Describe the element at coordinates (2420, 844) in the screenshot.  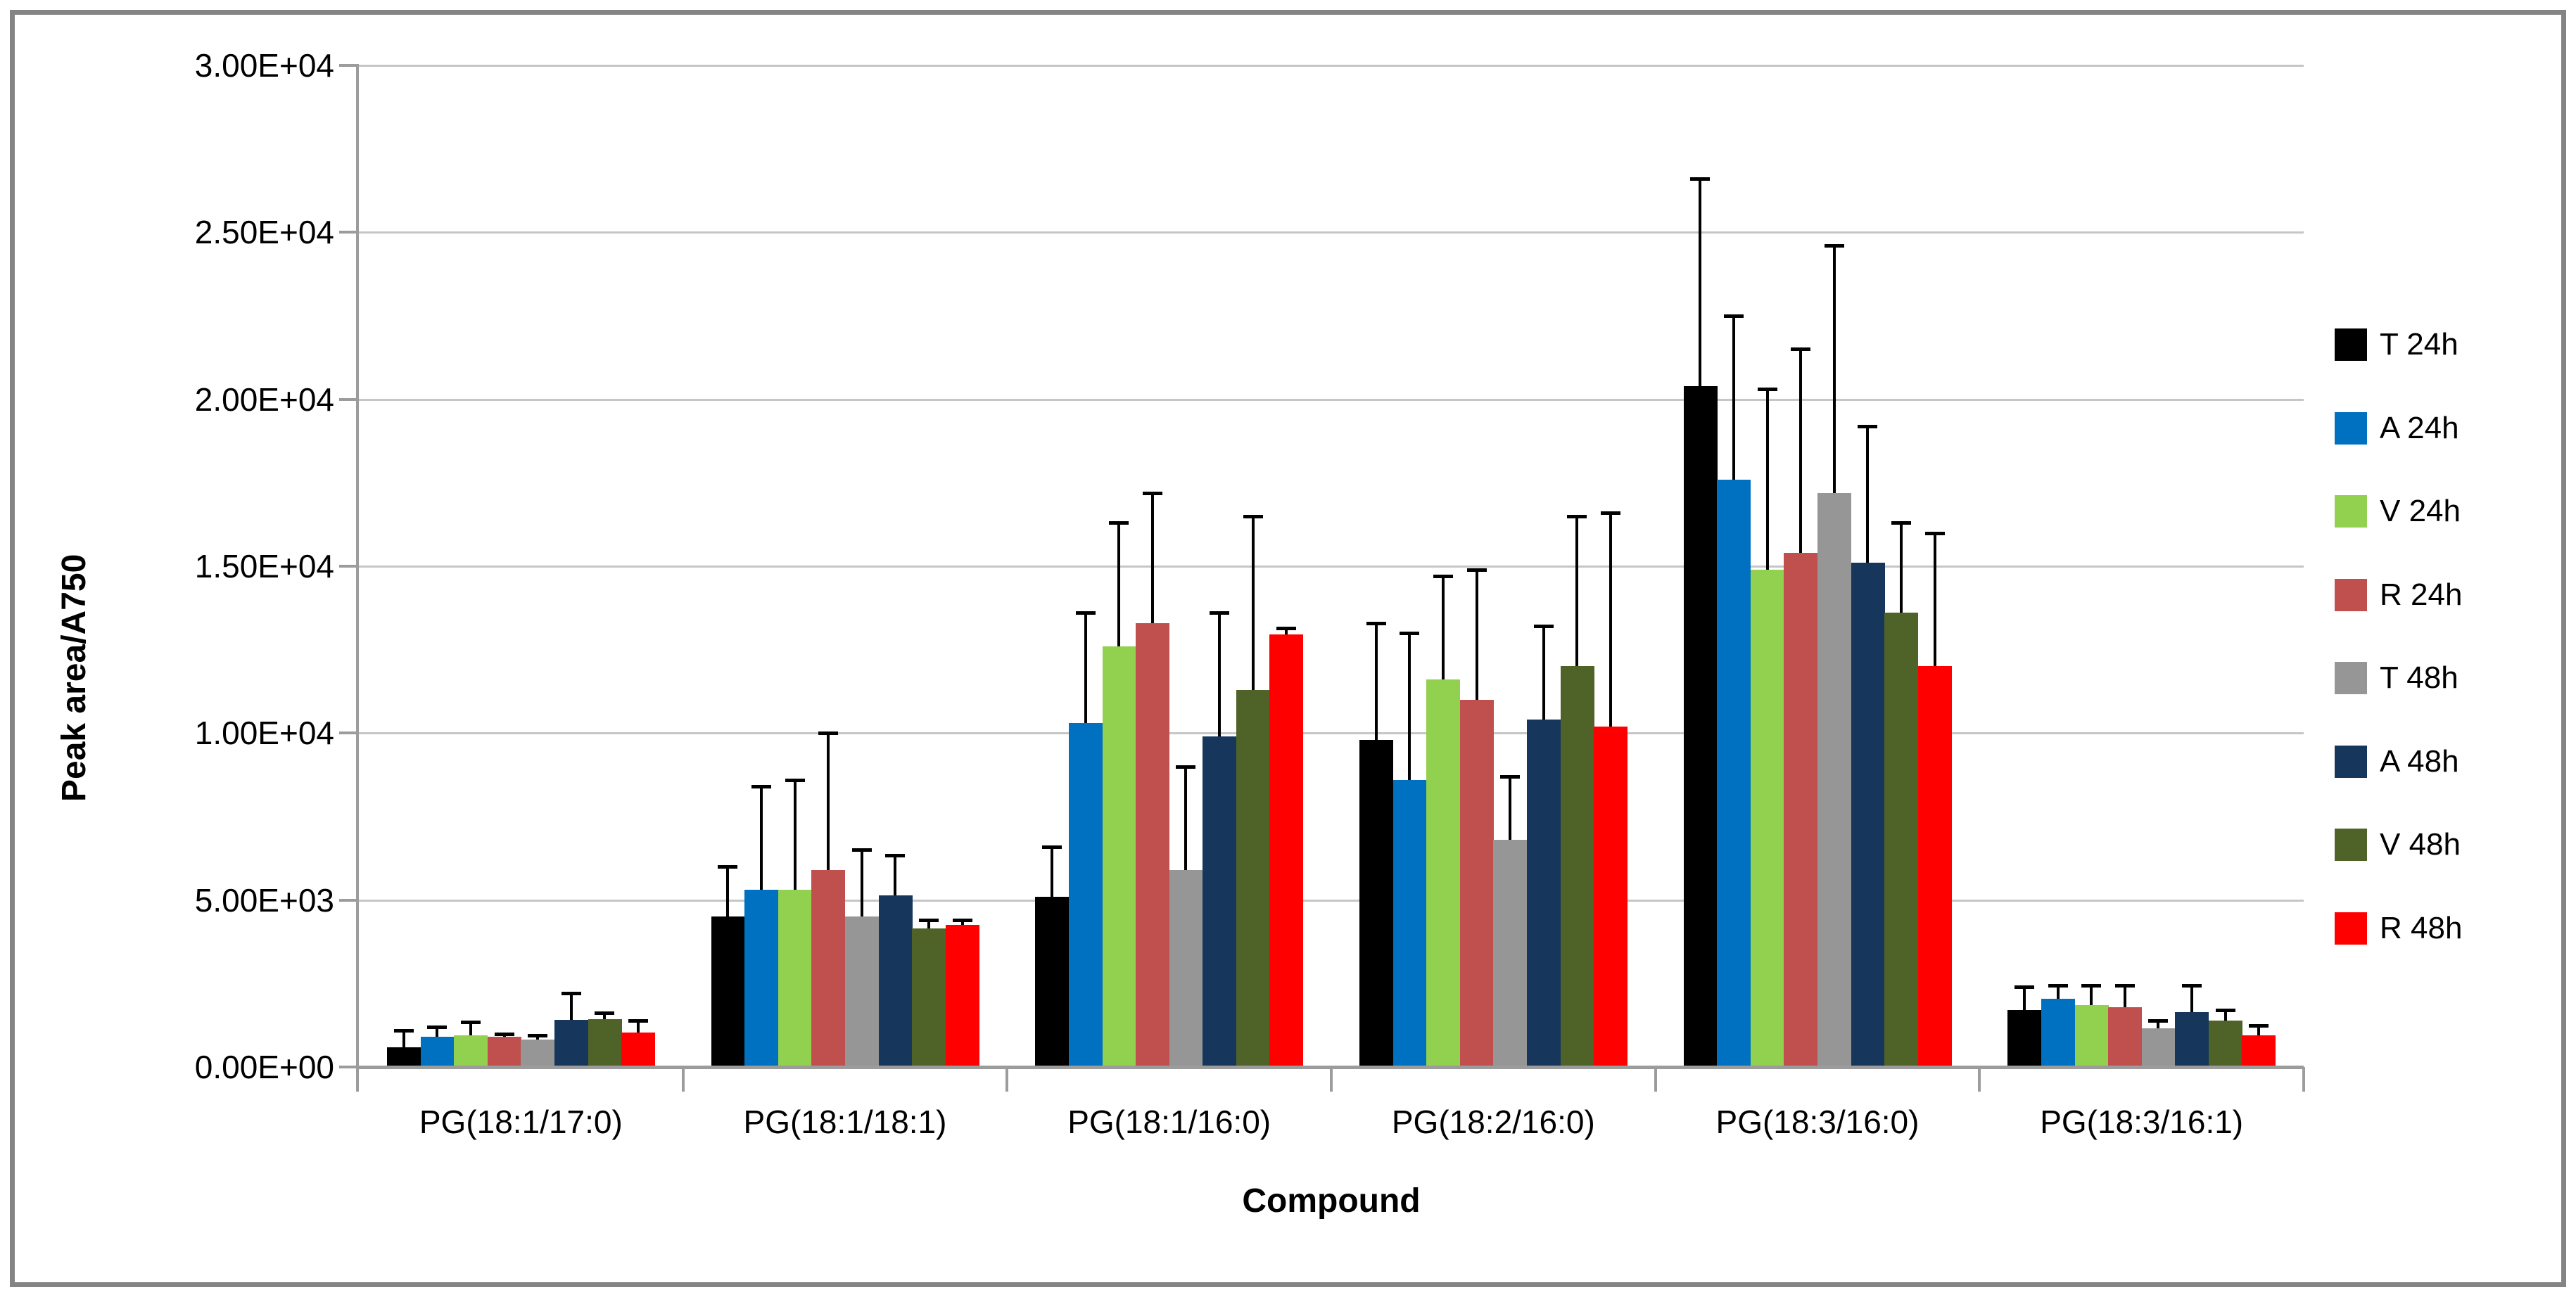
I see `legend-label: V 48h` at that location.